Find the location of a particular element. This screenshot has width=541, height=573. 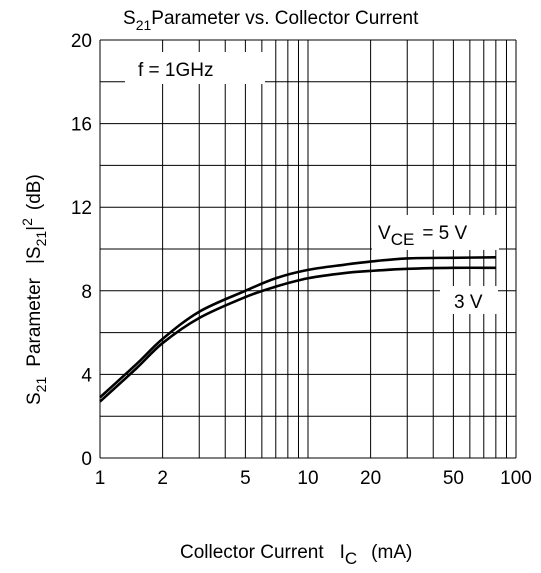

x-tick-labels: 1 2 5 10 20 50 100 is located at coordinates (313, 478).